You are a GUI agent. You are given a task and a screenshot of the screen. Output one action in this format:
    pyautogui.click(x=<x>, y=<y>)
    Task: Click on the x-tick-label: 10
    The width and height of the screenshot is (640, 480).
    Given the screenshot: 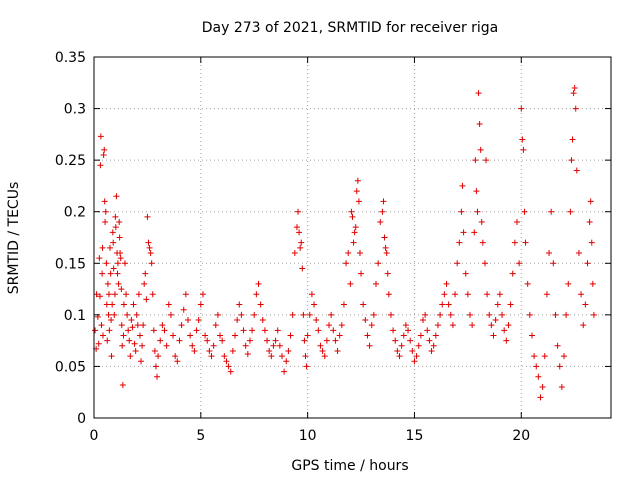 What is the action you would take?
    pyautogui.click(x=308, y=436)
    